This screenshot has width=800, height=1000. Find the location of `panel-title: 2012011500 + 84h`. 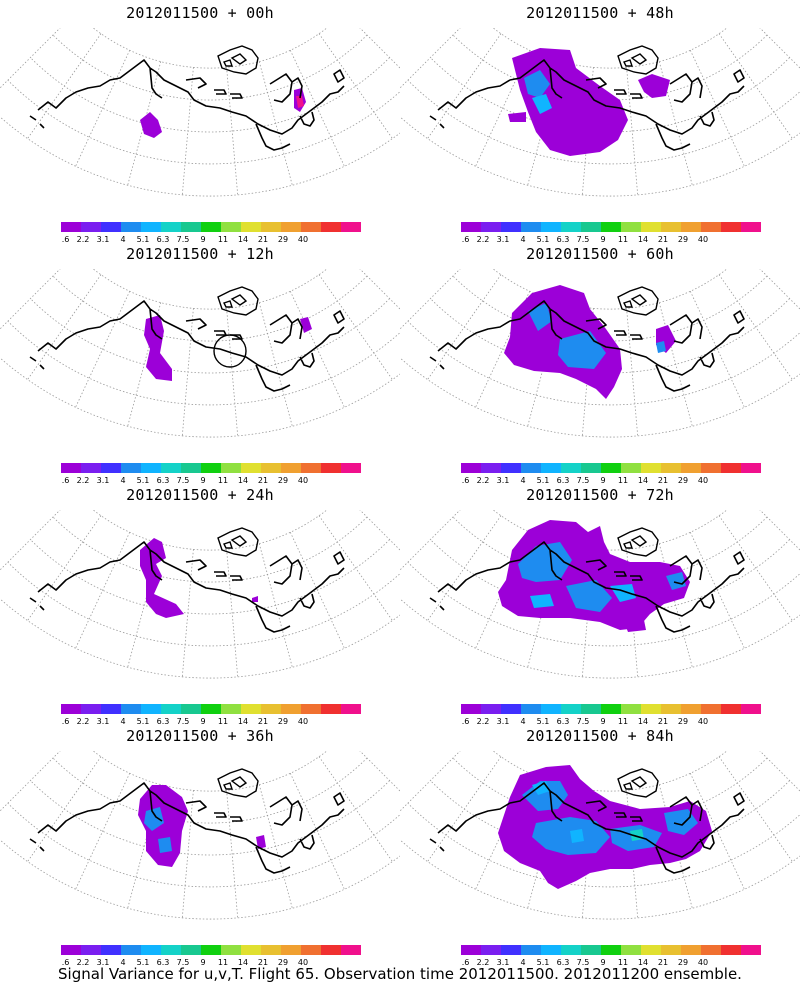

panel-title: 2012011500 + 84h is located at coordinates (600, 736).